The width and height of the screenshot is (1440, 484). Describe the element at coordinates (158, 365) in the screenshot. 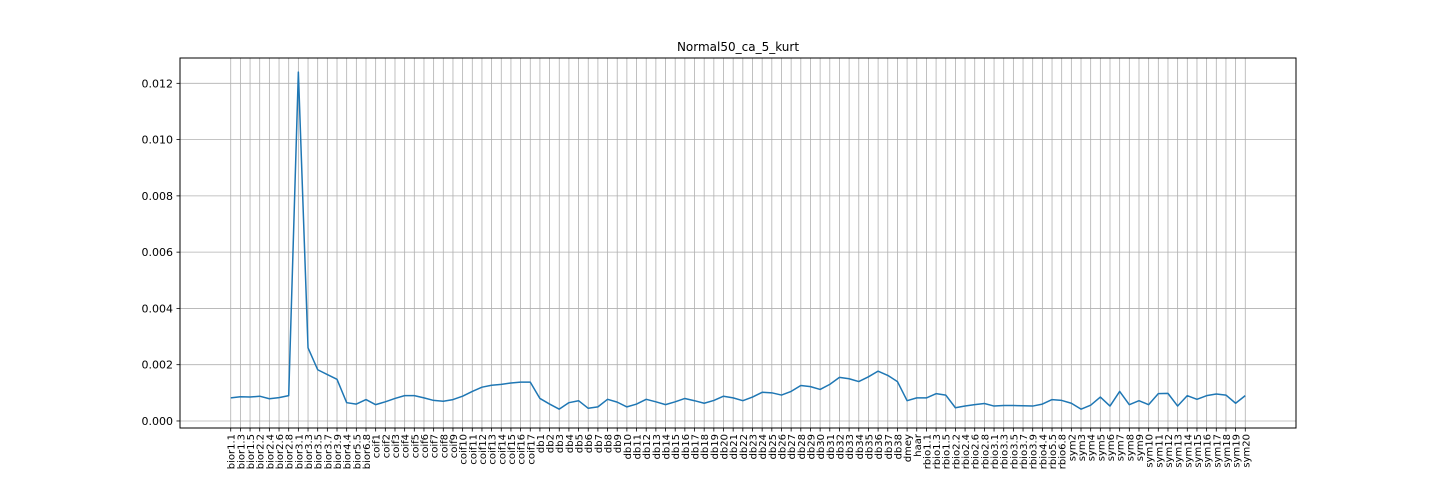

I see `y-tick-label: 0.002` at that location.